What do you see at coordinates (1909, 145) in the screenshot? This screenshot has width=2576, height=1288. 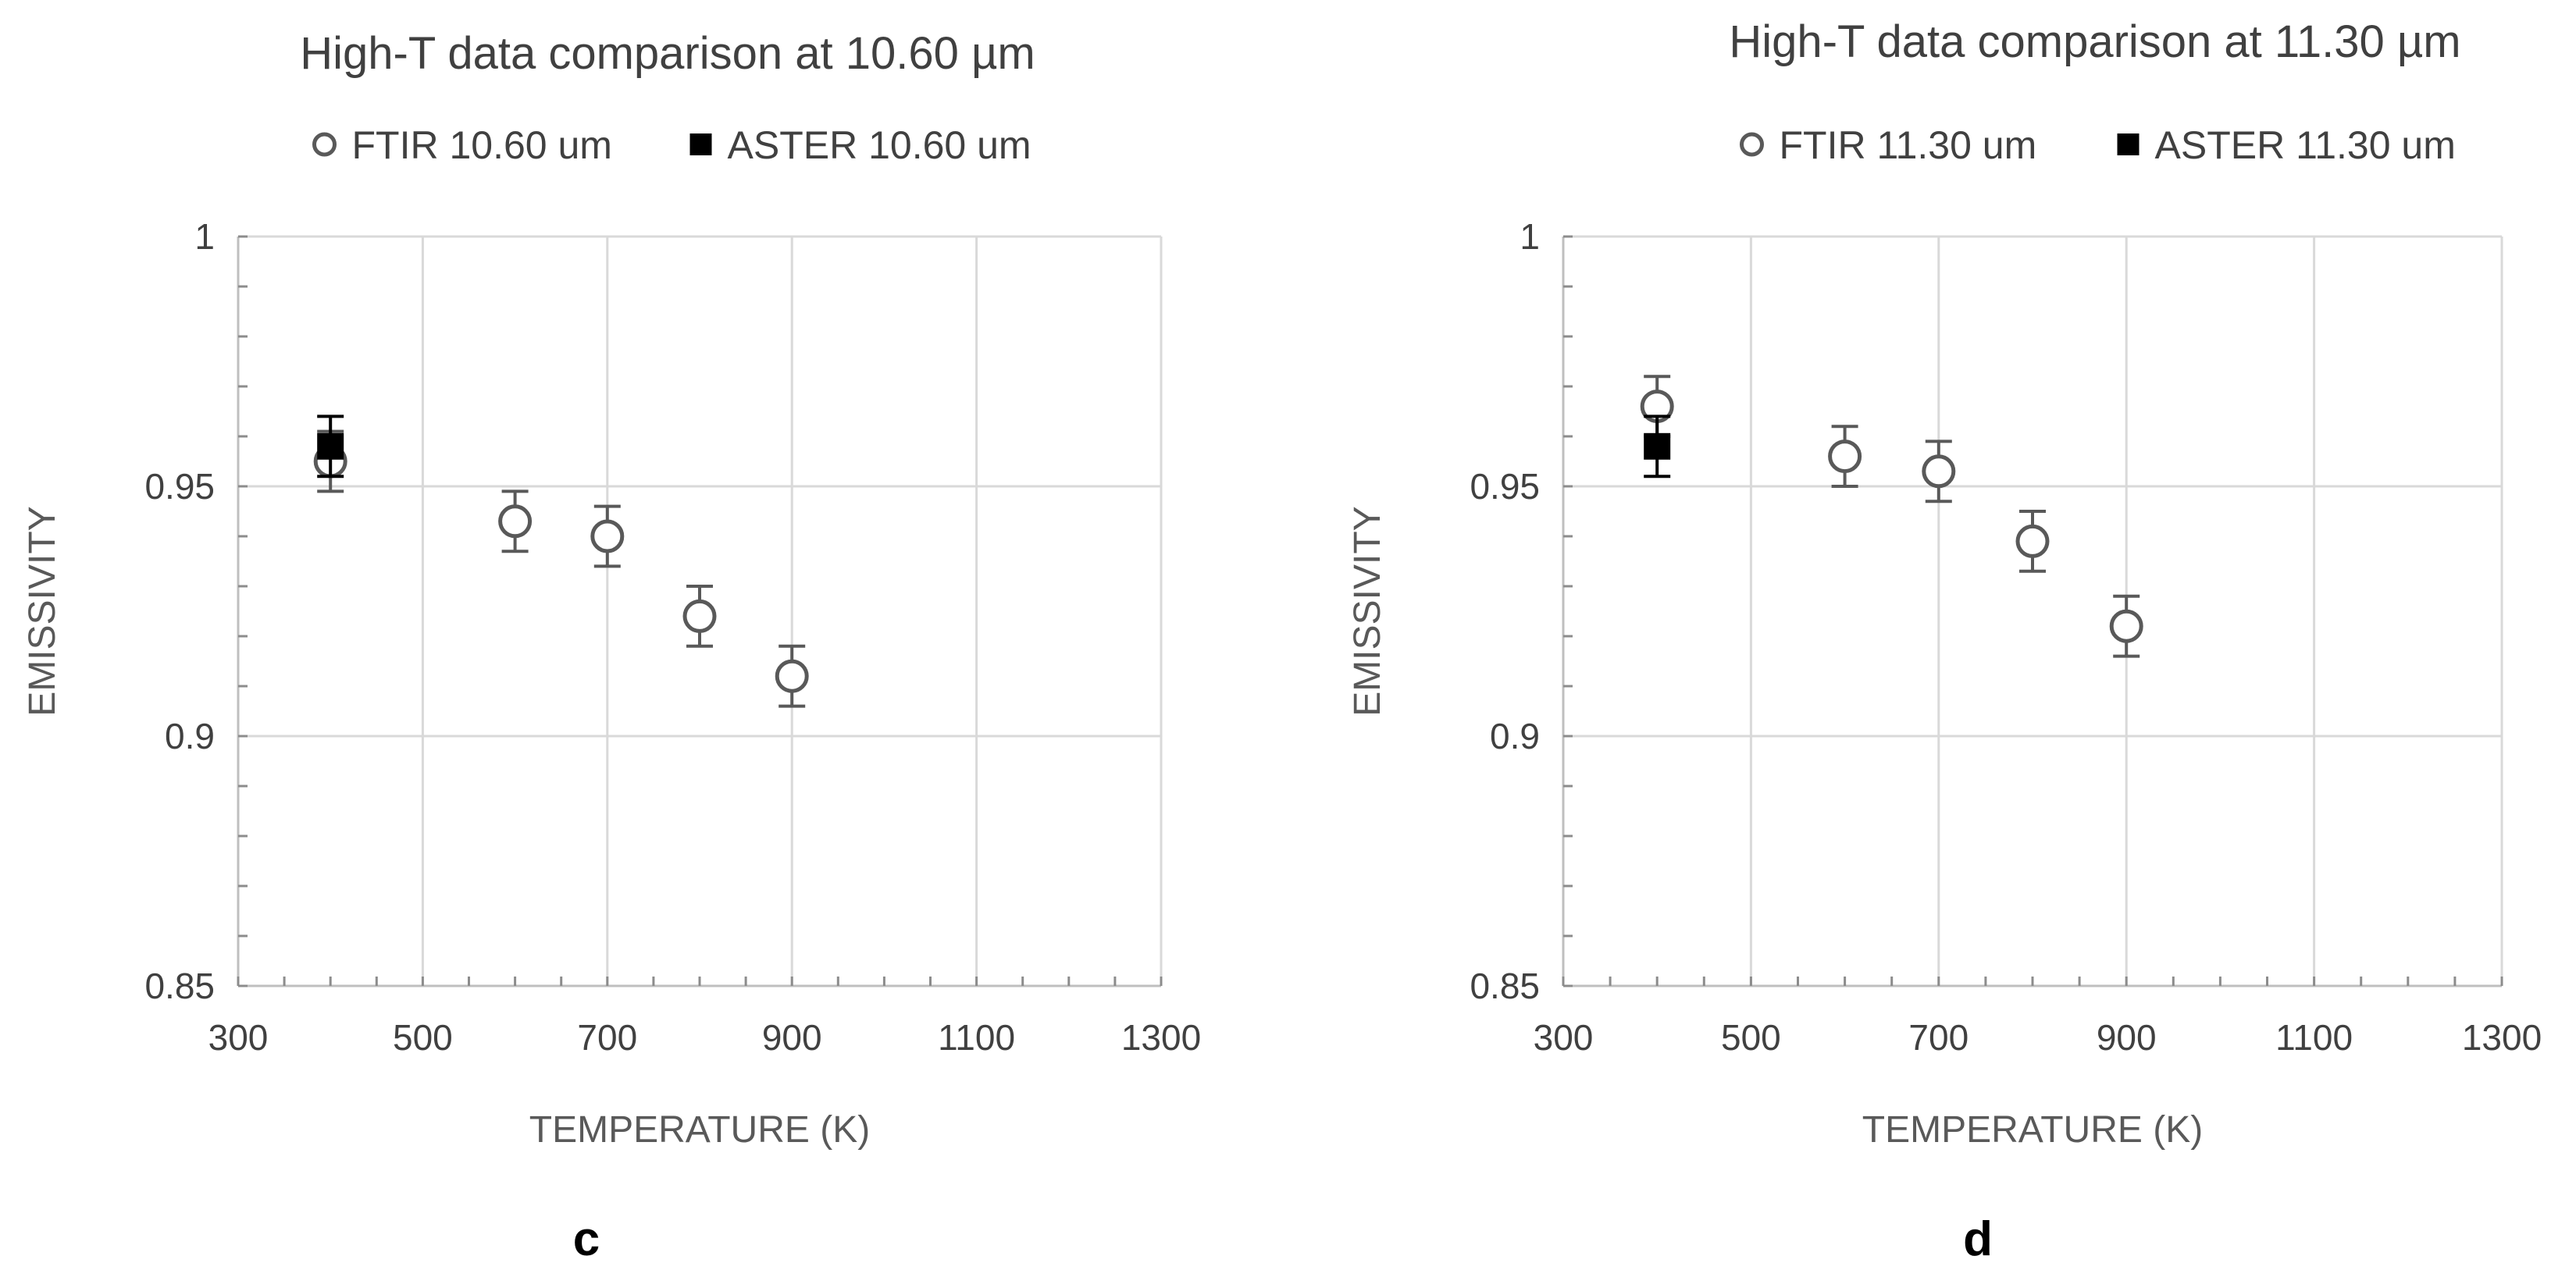 I see `legend-label-ftir: FTIR 11.30 um` at bounding box center [1909, 145].